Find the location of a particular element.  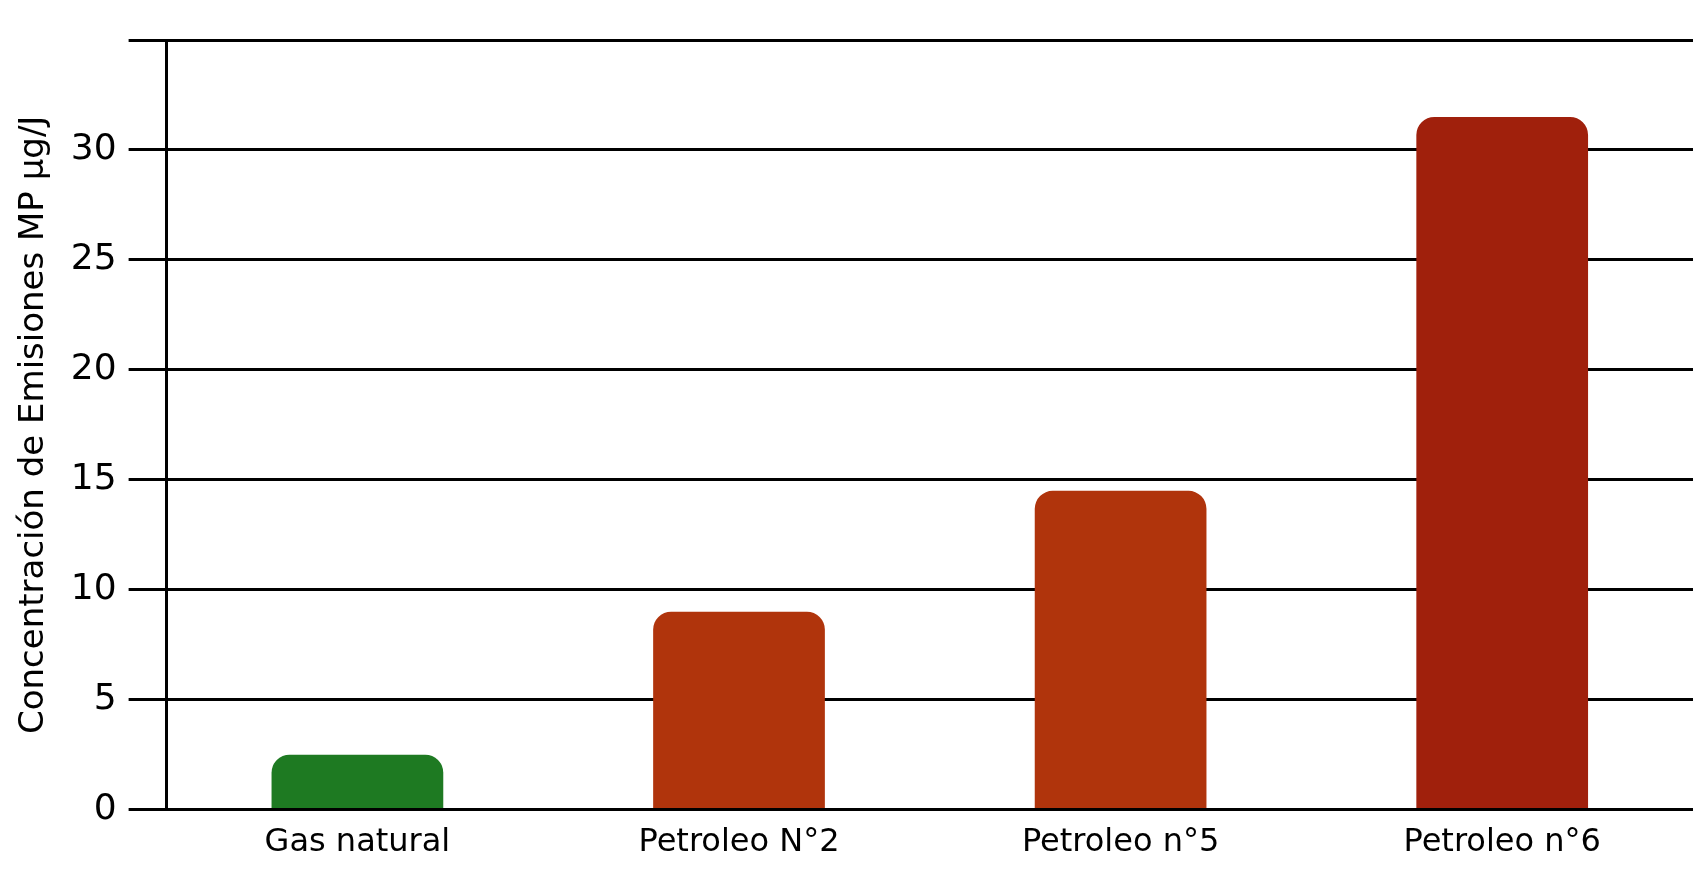

y-tick-label: 15 is located at coordinates (93, 477).